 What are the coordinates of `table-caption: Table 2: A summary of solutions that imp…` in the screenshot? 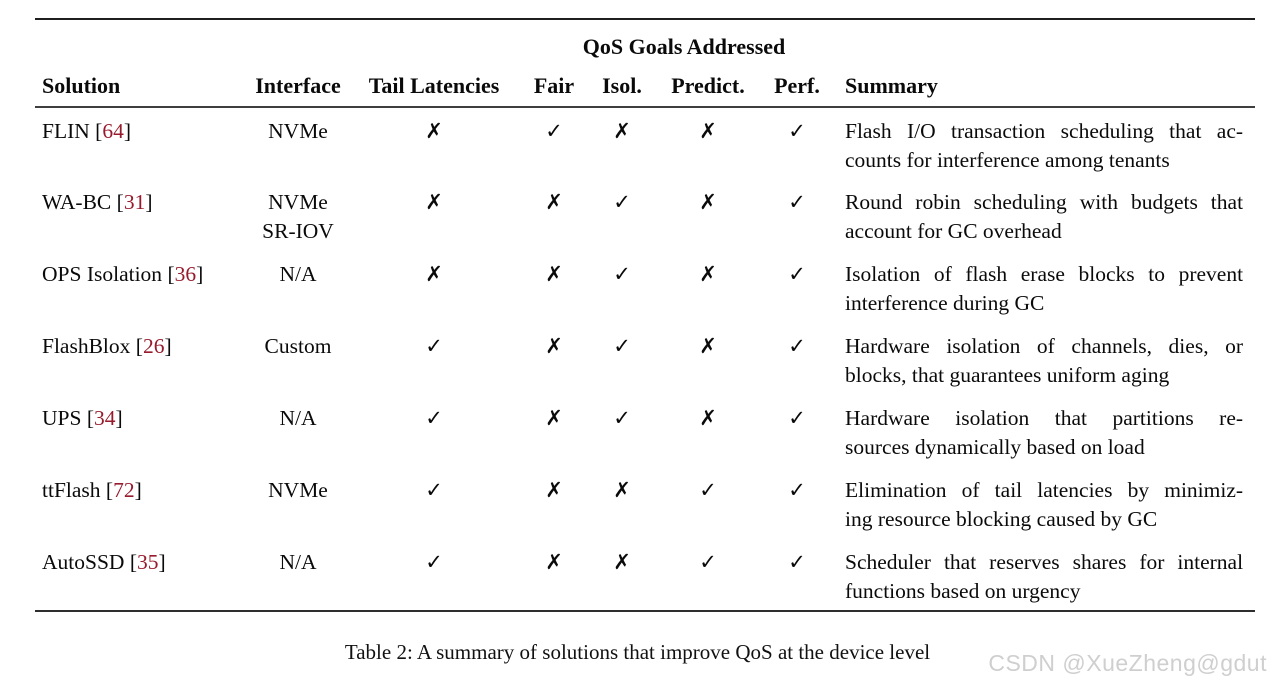 It's located at (637, 652).